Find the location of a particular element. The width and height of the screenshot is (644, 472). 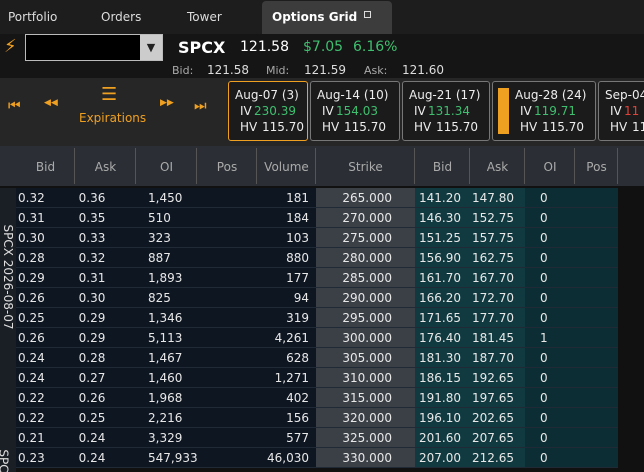

cell: 141.20 is located at coordinates (440, 198).